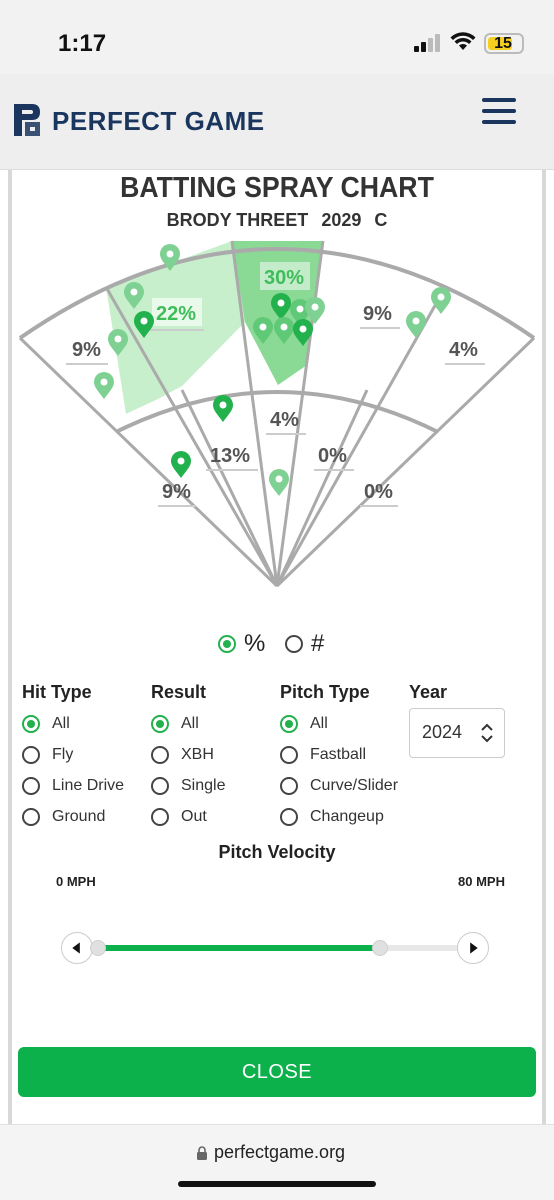  What do you see at coordinates (194, 816) in the screenshot?
I see `option-label: Out` at bounding box center [194, 816].